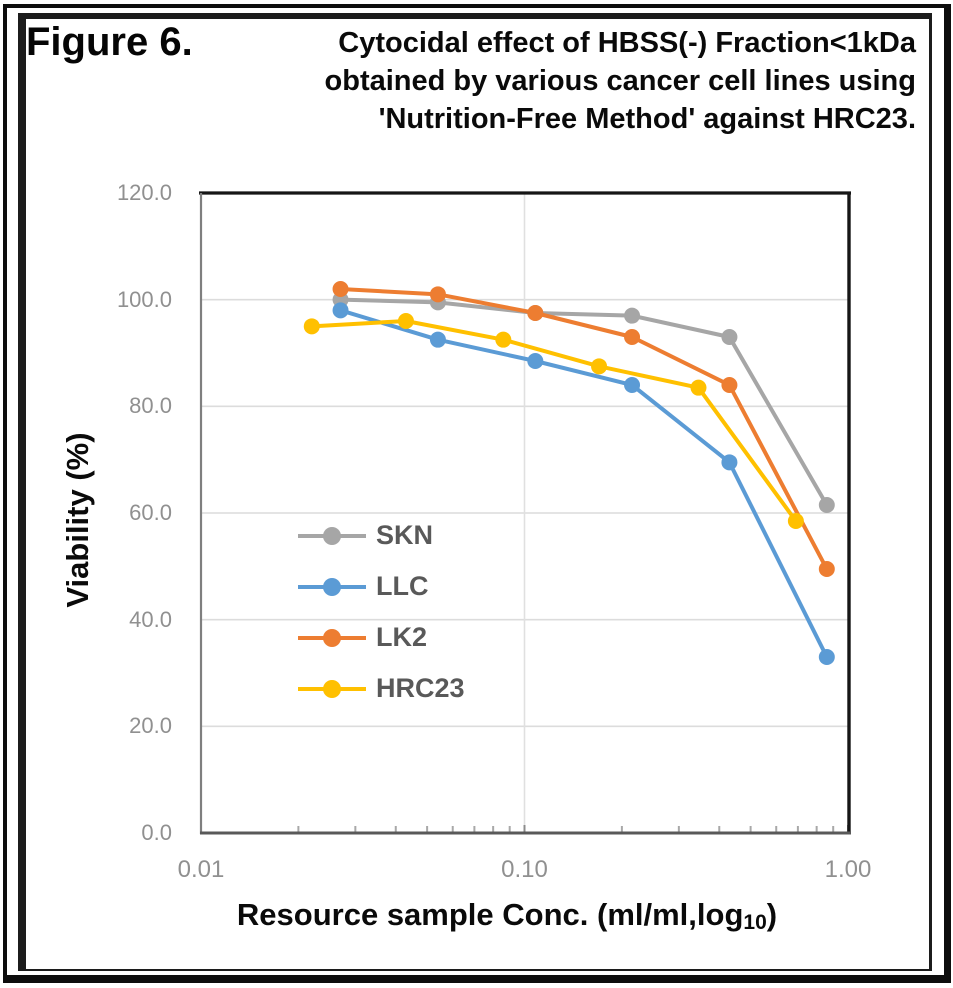 The height and width of the screenshot is (988, 953). I want to click on y-tick-label: 0.0, so click(156, 832).